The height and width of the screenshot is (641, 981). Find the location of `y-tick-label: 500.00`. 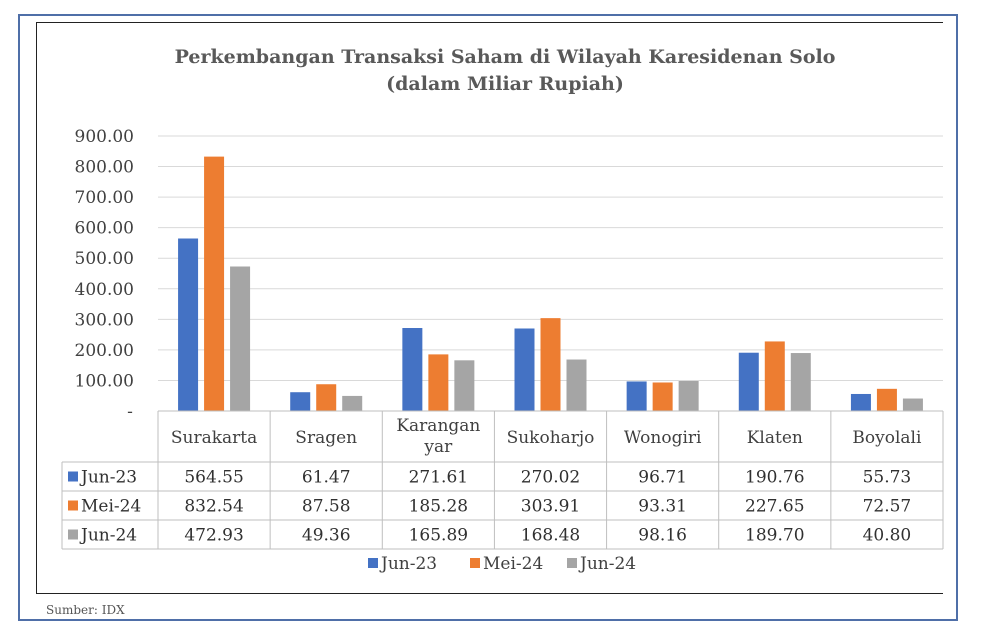

y-tick-label: 500.00 is located at coordinates (104, 259).